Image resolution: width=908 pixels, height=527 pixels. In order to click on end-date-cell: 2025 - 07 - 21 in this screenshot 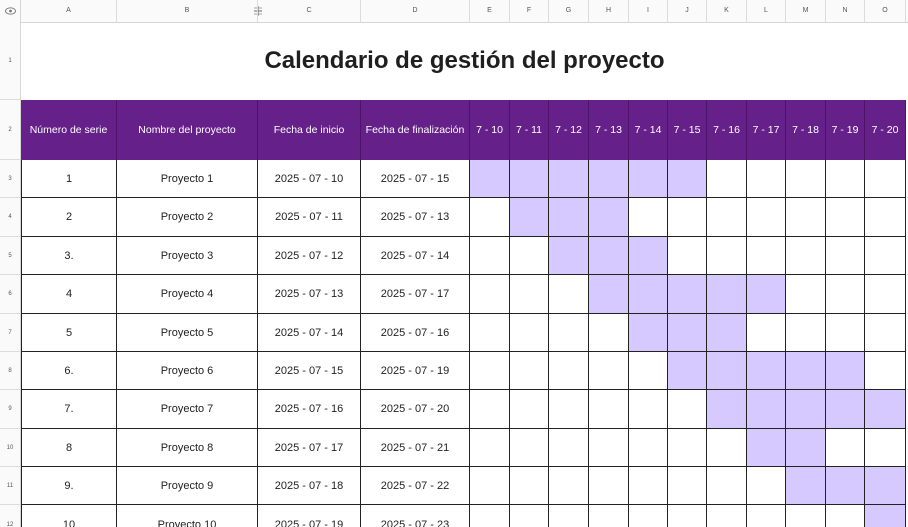, I will do `click(415, 448)`.